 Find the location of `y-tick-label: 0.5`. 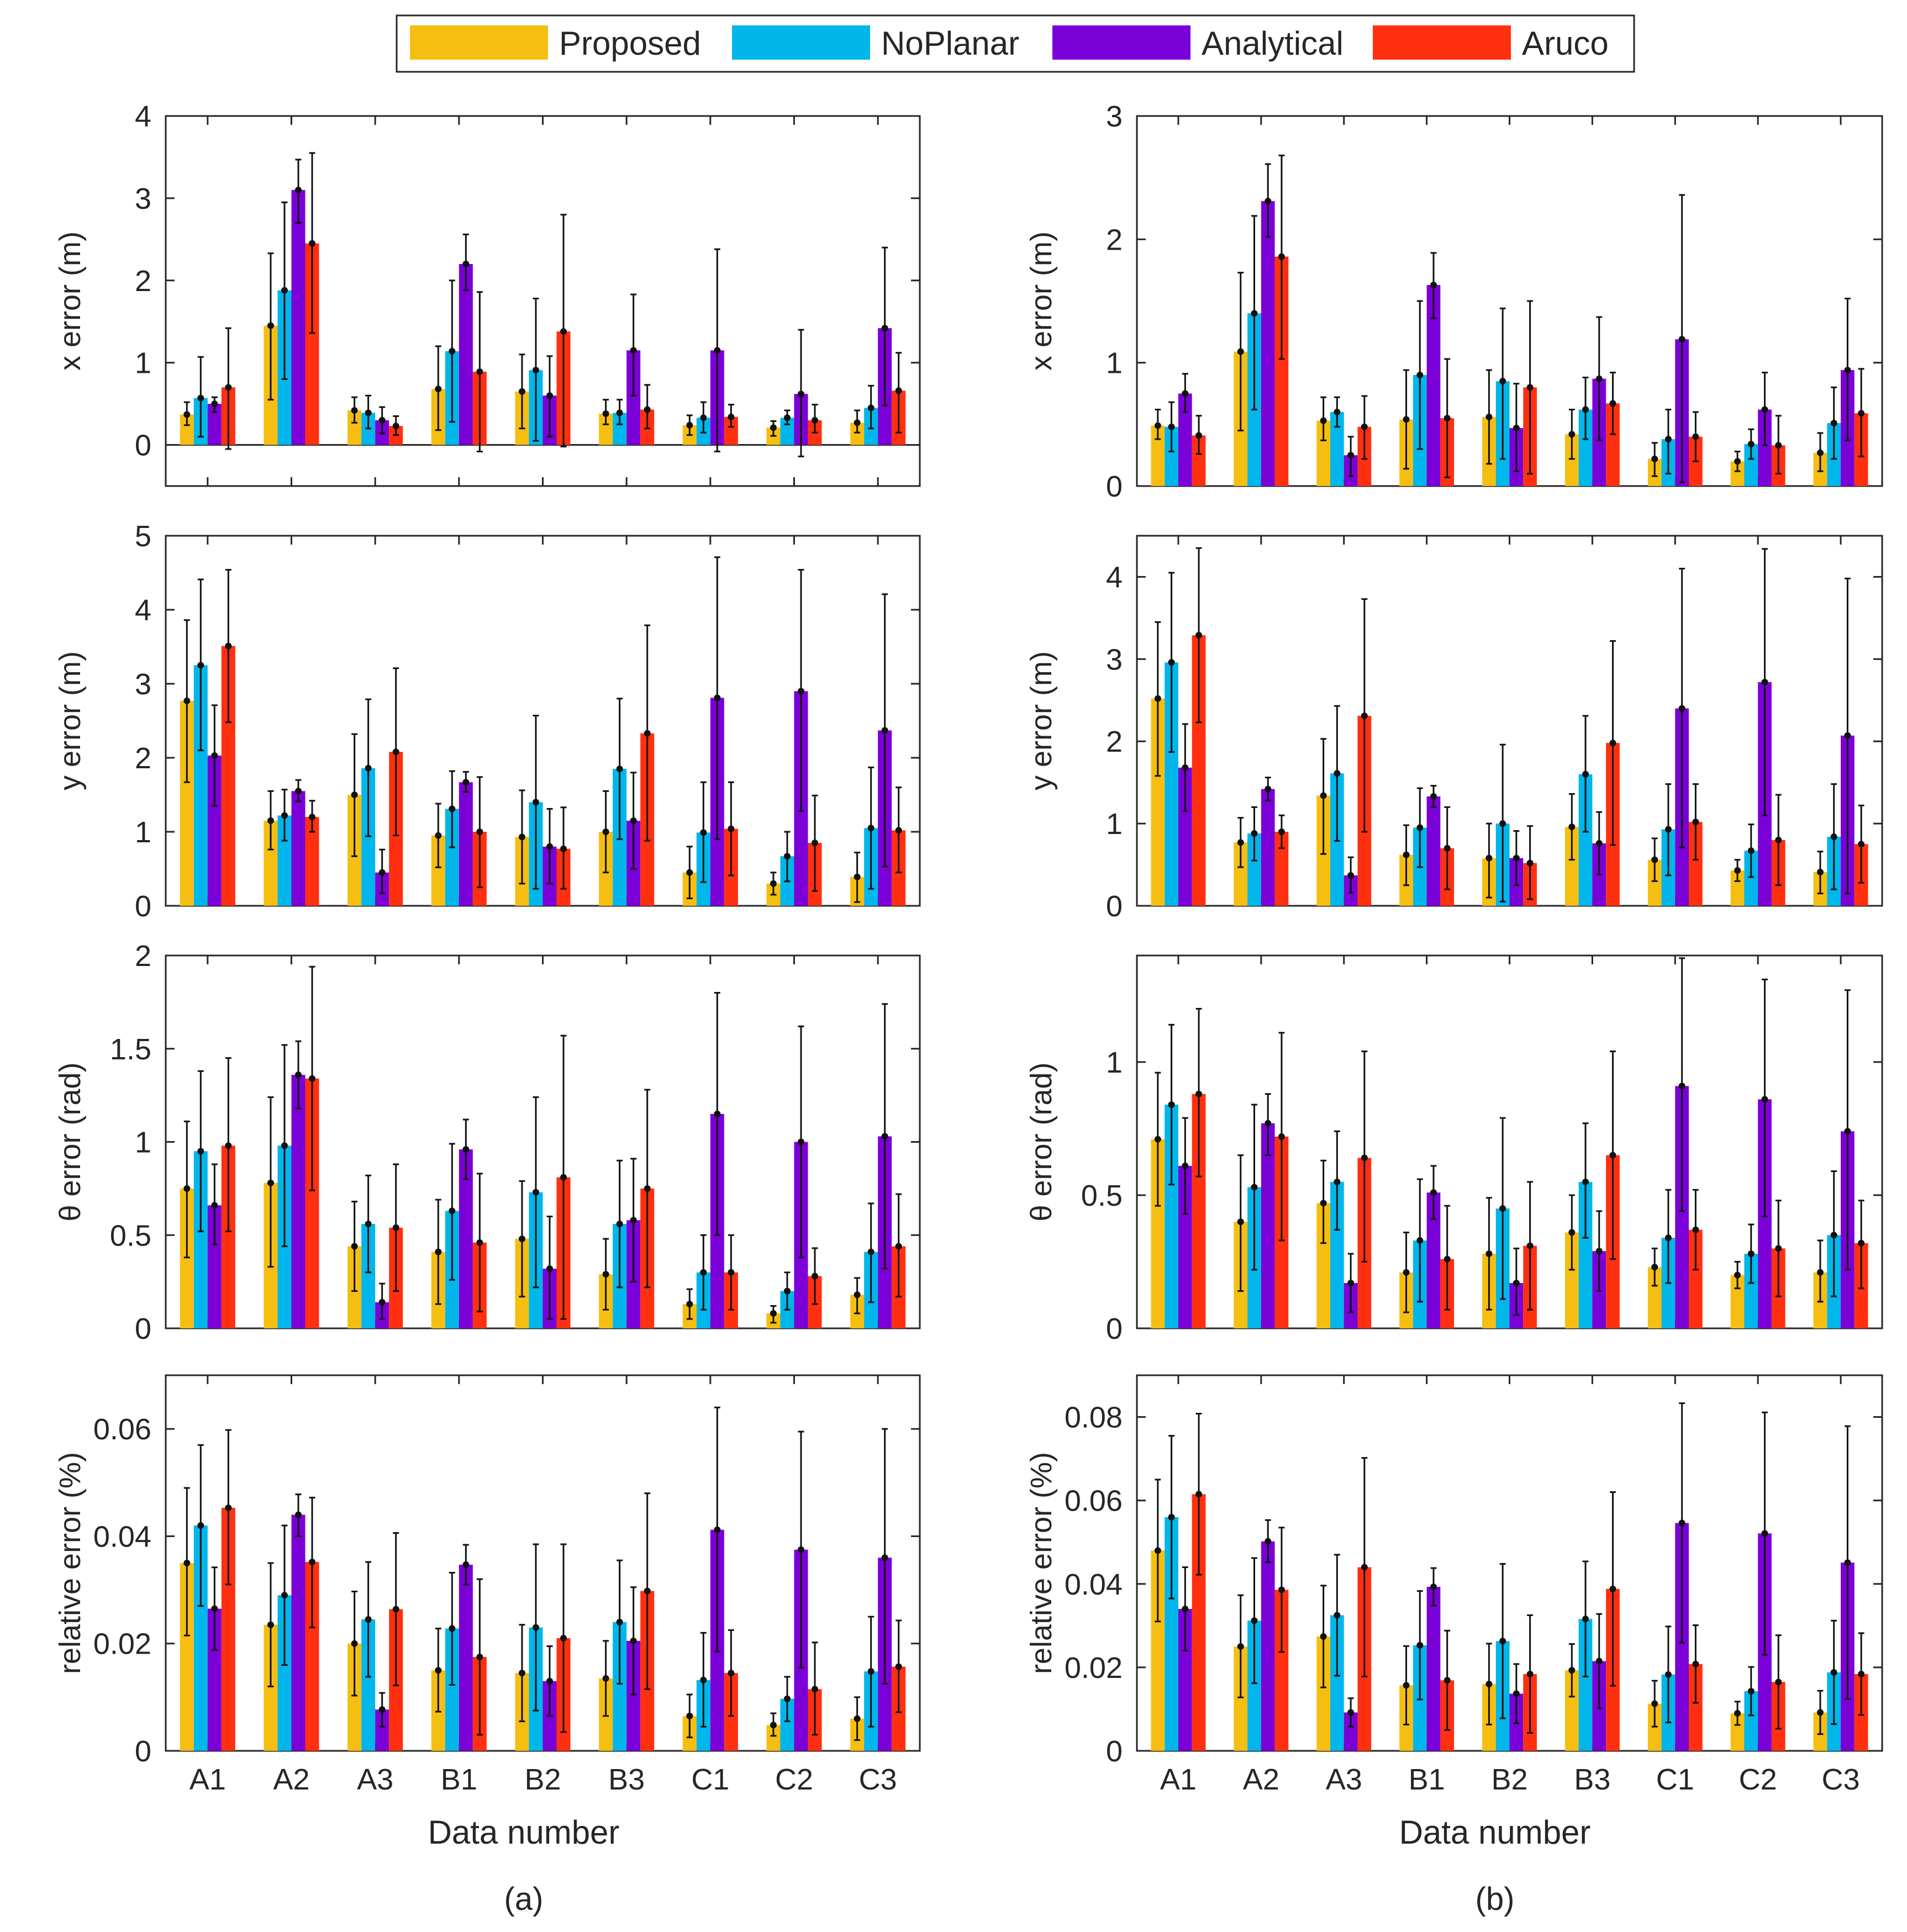

y-tick-label: 0.5 is located at coordinates (1102, 1195).